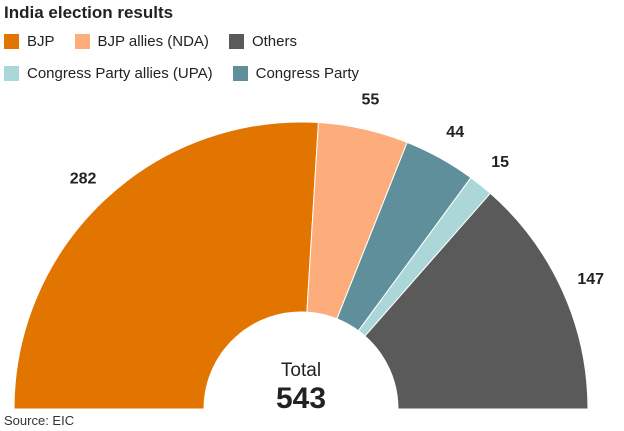  I want to click on legend-item-congress-allies: Congress Party allies (UPA), so click(108, 73).